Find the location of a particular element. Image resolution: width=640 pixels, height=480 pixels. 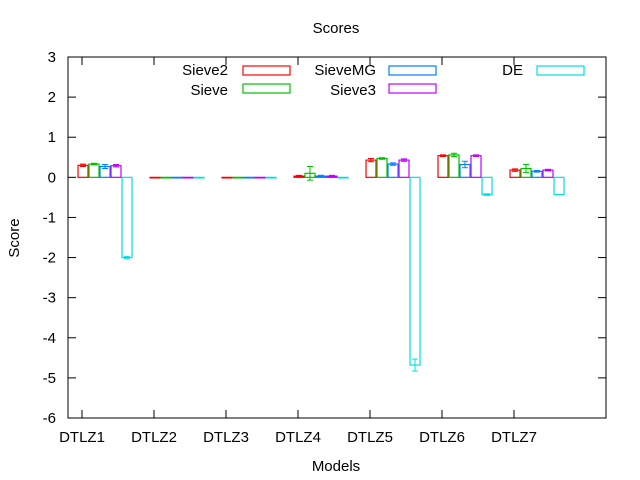

legend-label: SieveMG is located at coordinates (345, 70).